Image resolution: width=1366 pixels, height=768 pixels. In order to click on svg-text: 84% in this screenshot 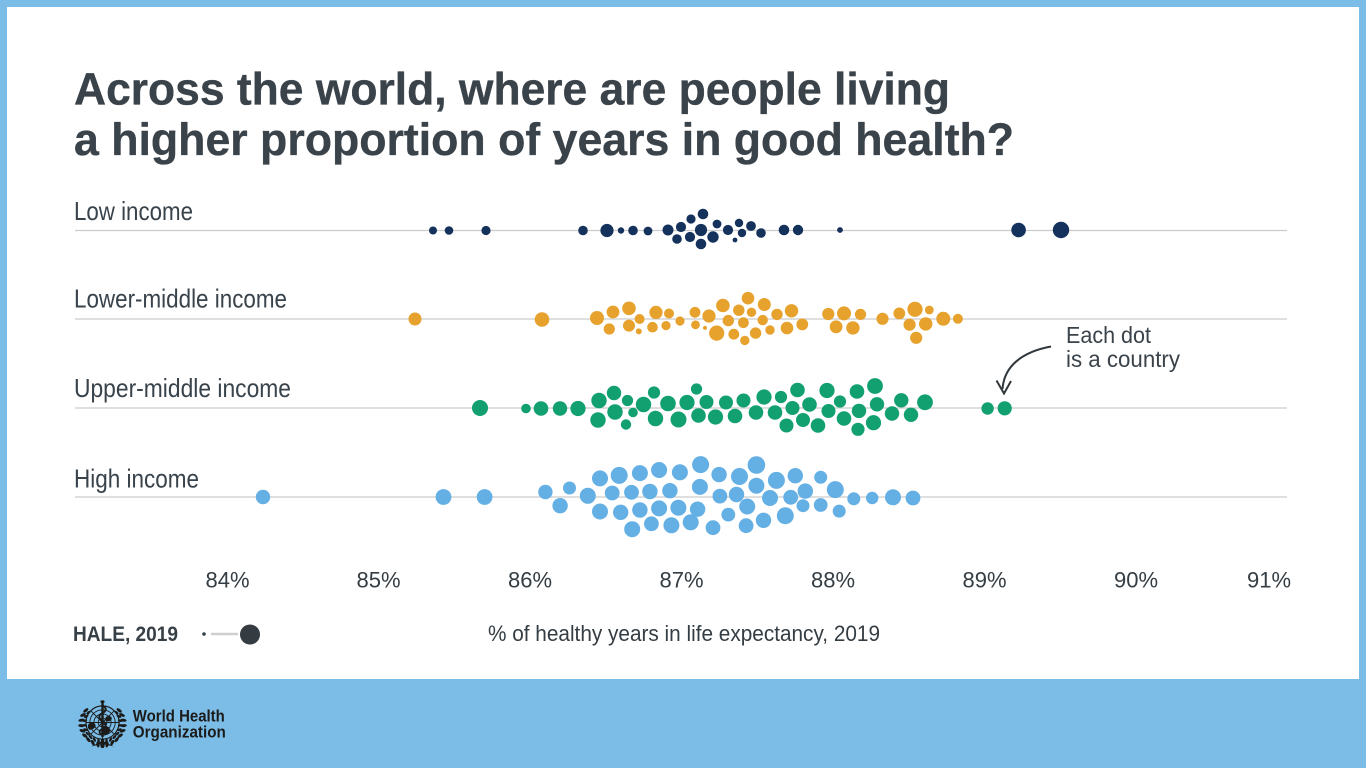, I will do `click(227, 580)`.